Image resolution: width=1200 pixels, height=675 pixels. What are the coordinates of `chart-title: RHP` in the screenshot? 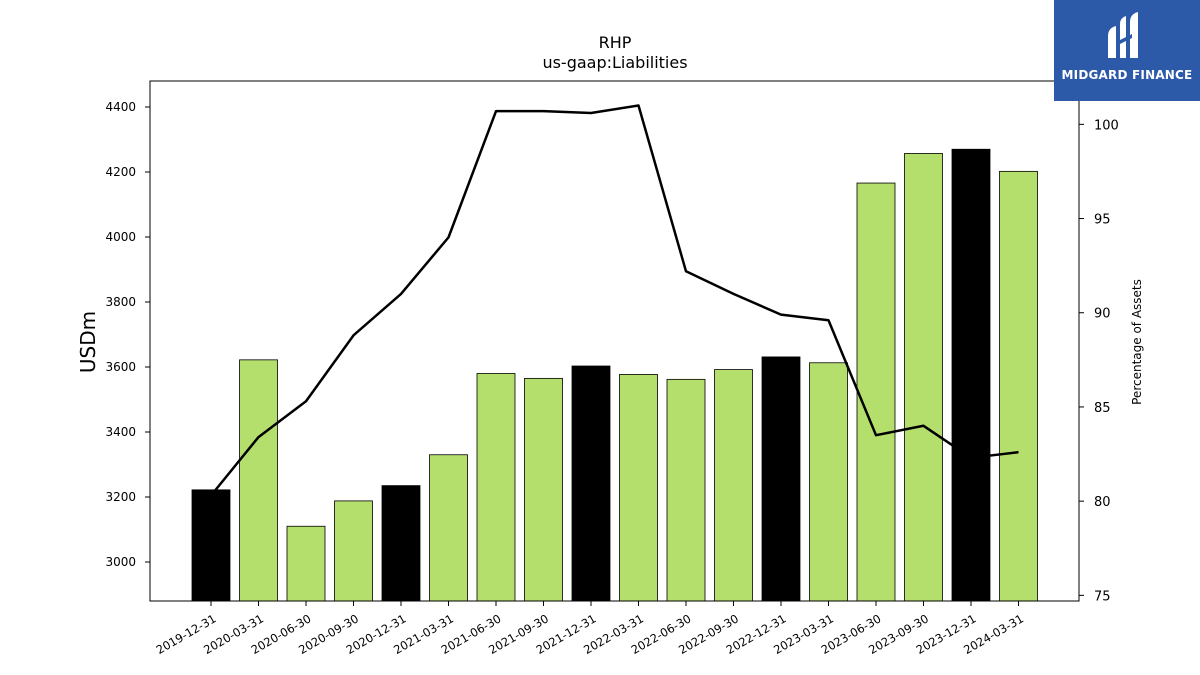 It's located at (615, 42).